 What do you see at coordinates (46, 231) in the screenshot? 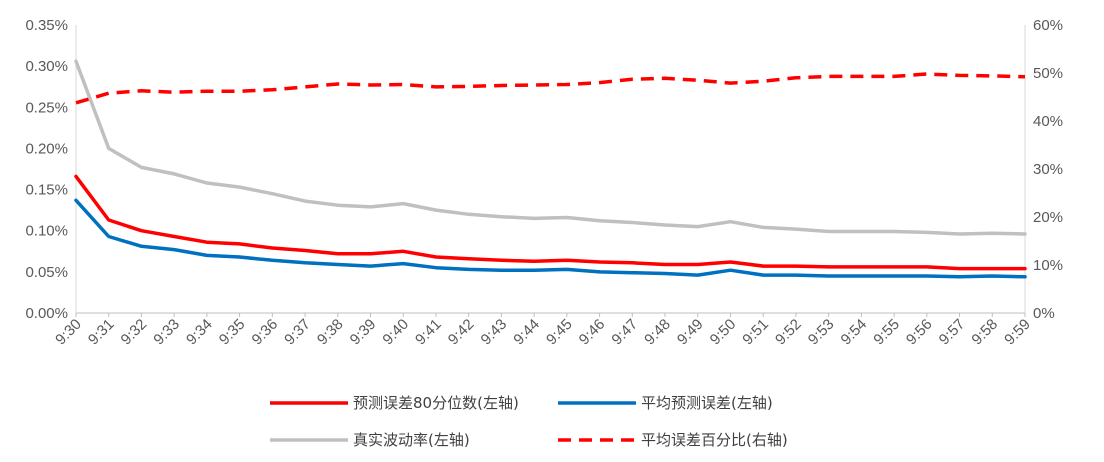
I see `y-left-tick-label: 0.10%` at bounding box center [46, 231].